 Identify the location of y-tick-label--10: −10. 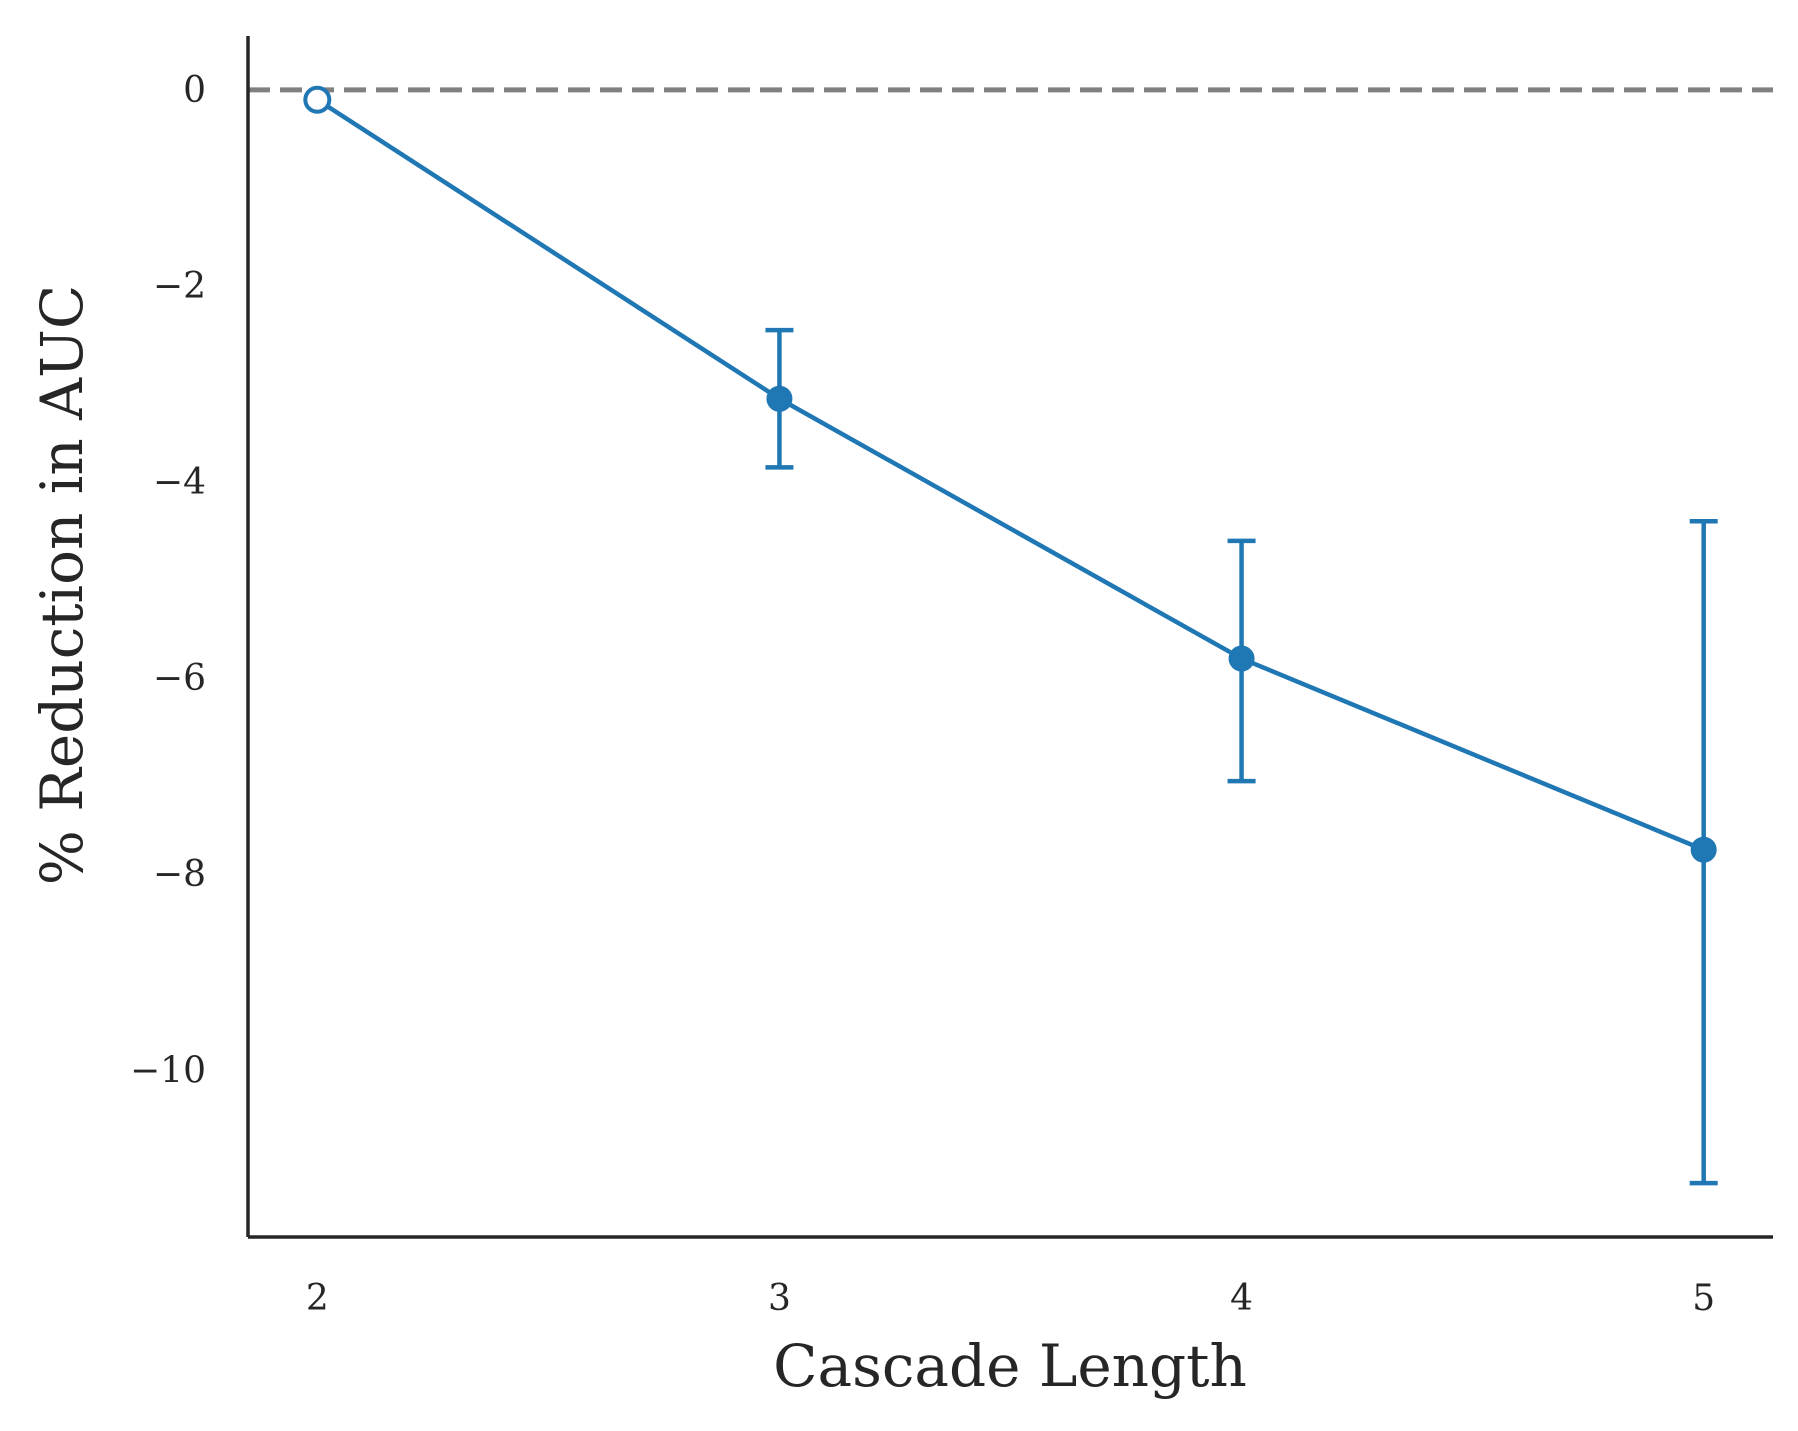
(168, 1070).